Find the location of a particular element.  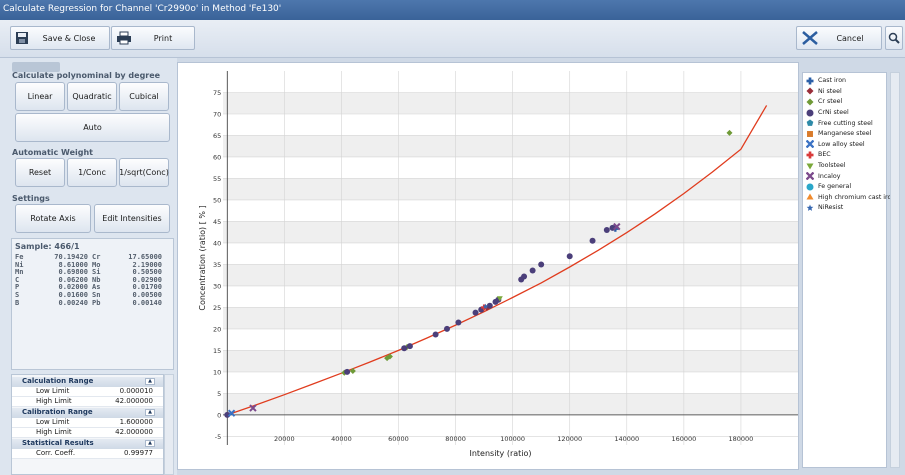

grid-band is located at coordinates (510, 361).